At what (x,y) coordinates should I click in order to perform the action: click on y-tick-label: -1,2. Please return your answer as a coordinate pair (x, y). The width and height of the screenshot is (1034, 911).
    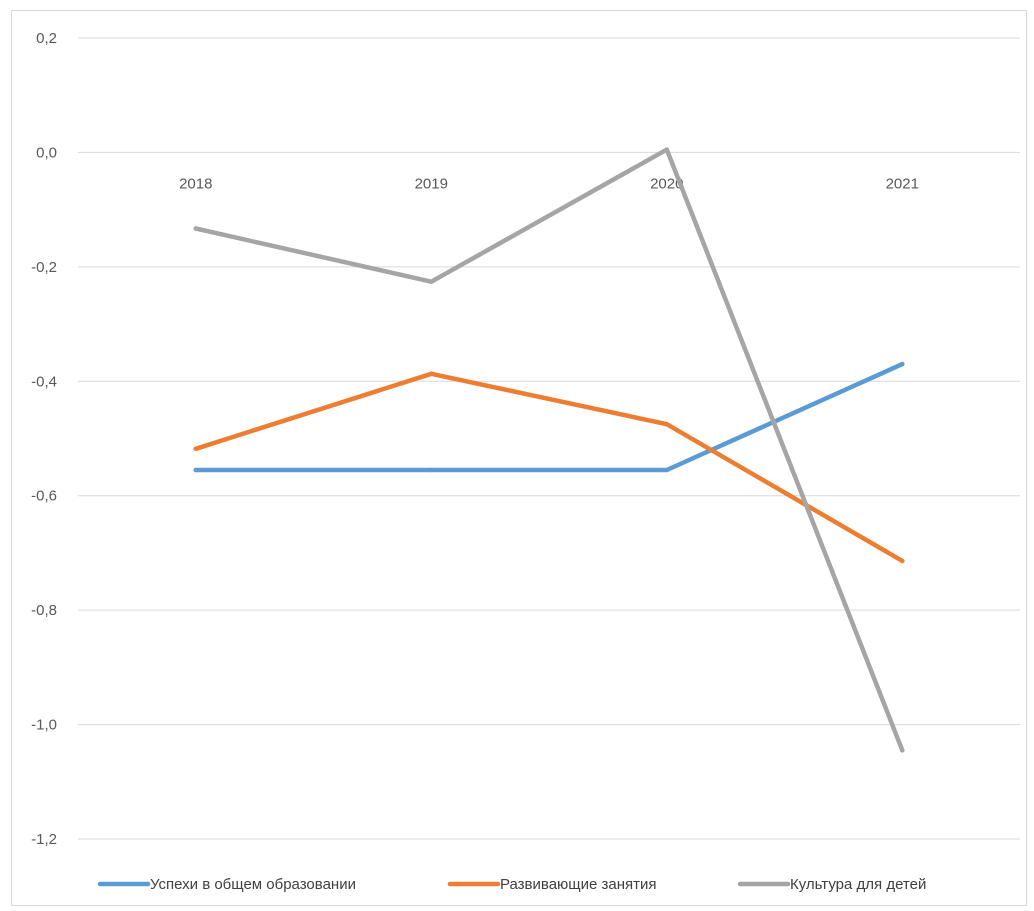
    Looking at the image, I should click on (44, 839).